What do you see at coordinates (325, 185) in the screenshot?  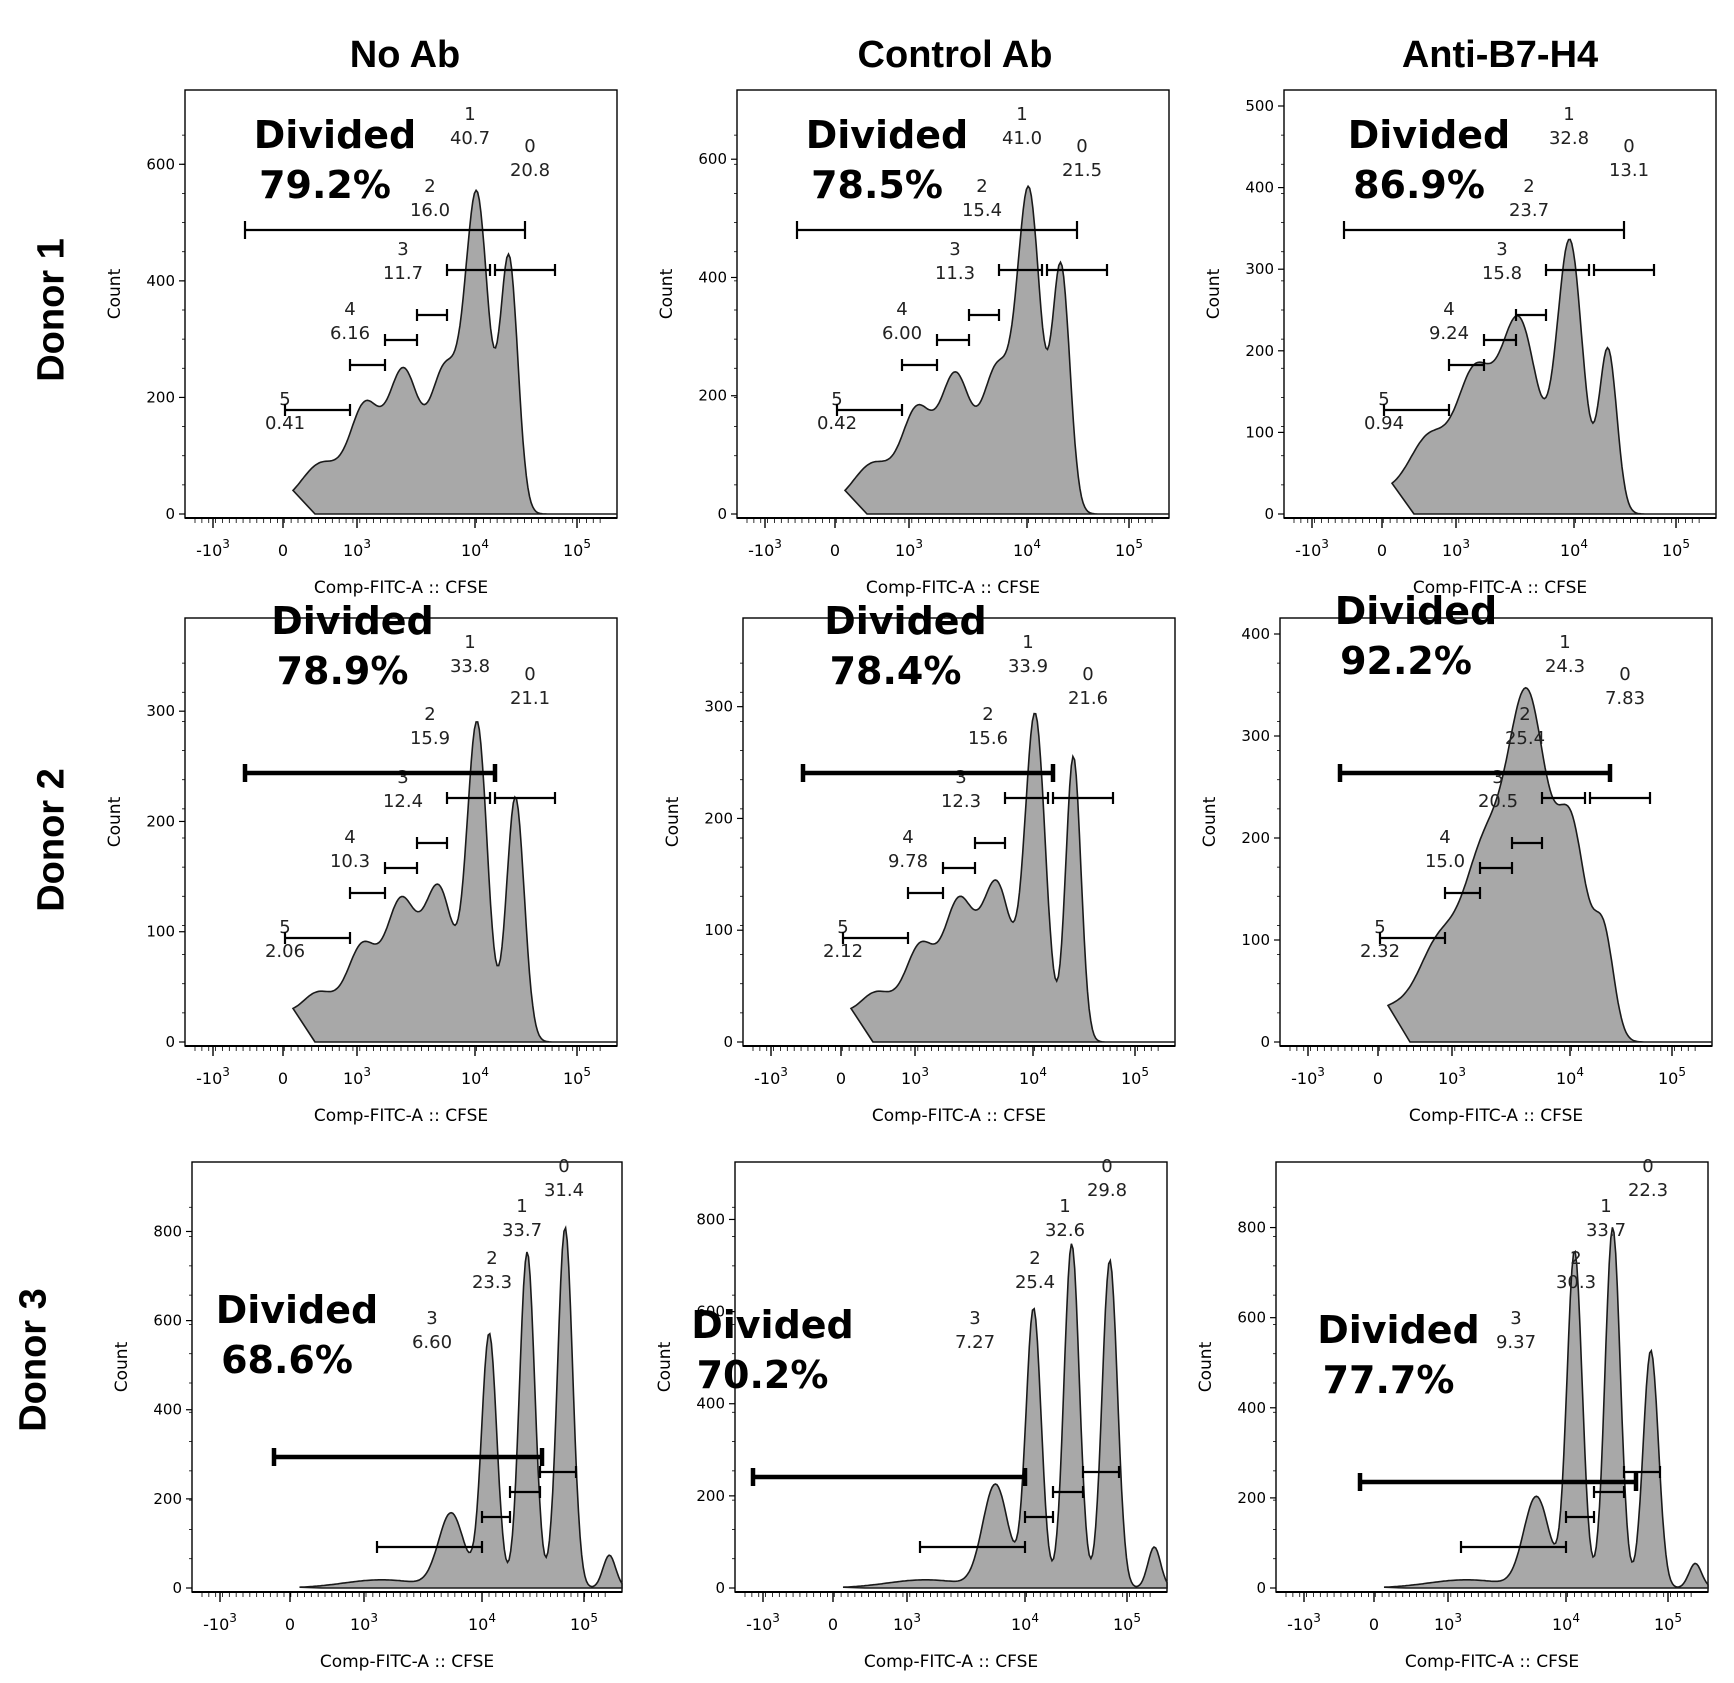 I see `divided-value: 79.2%` at bounding box center [325, 185].